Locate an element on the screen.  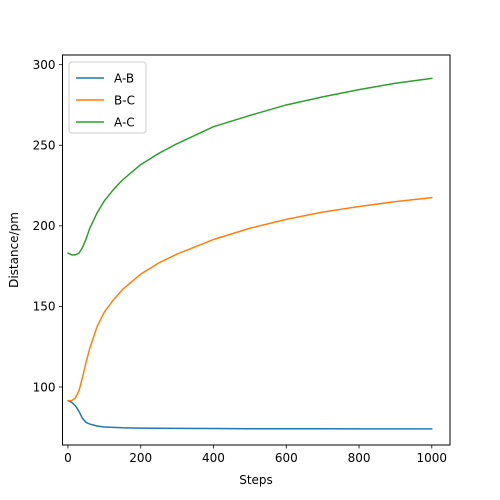
y-axis-label: Distance/pm is located at coordinates (14, 250).